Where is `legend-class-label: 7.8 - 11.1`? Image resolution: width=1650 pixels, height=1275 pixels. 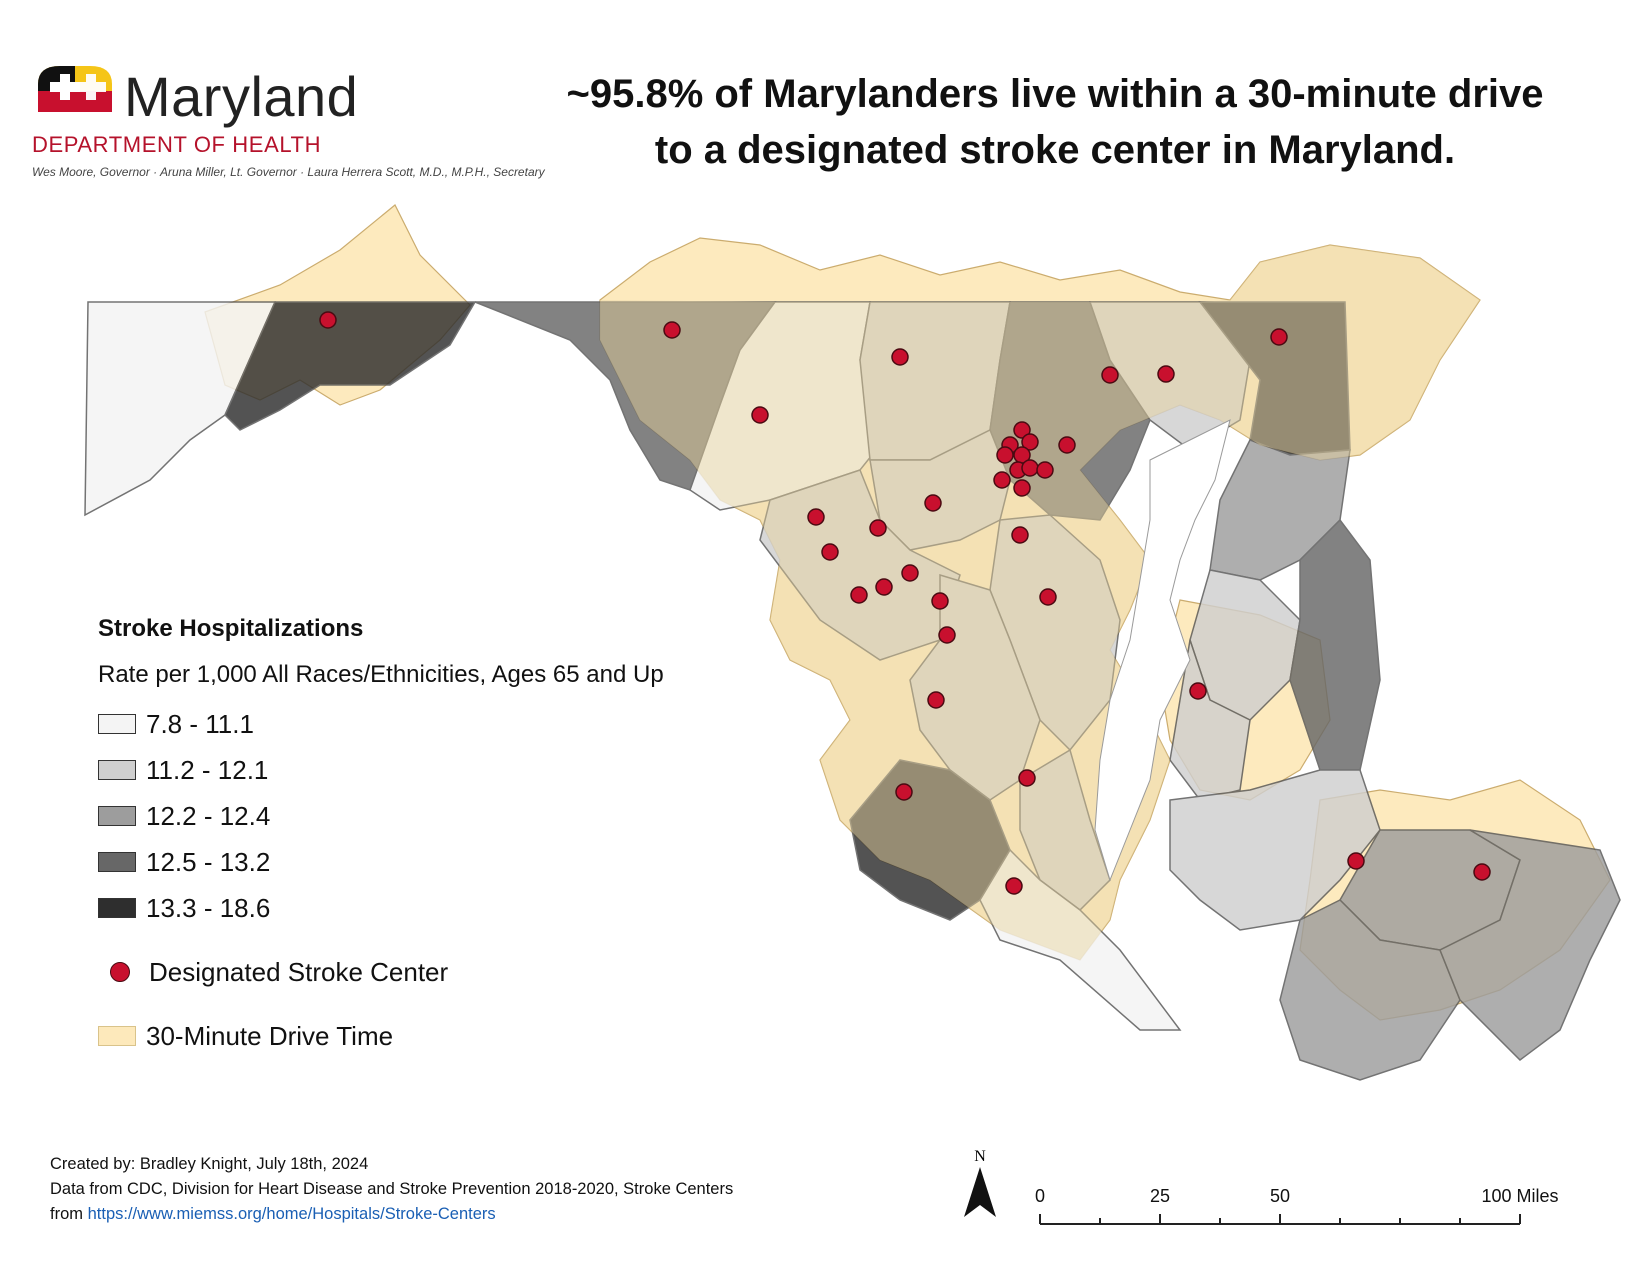 legend-class-label: 7.8 - 11.1 is located at coordinates (200, 723).